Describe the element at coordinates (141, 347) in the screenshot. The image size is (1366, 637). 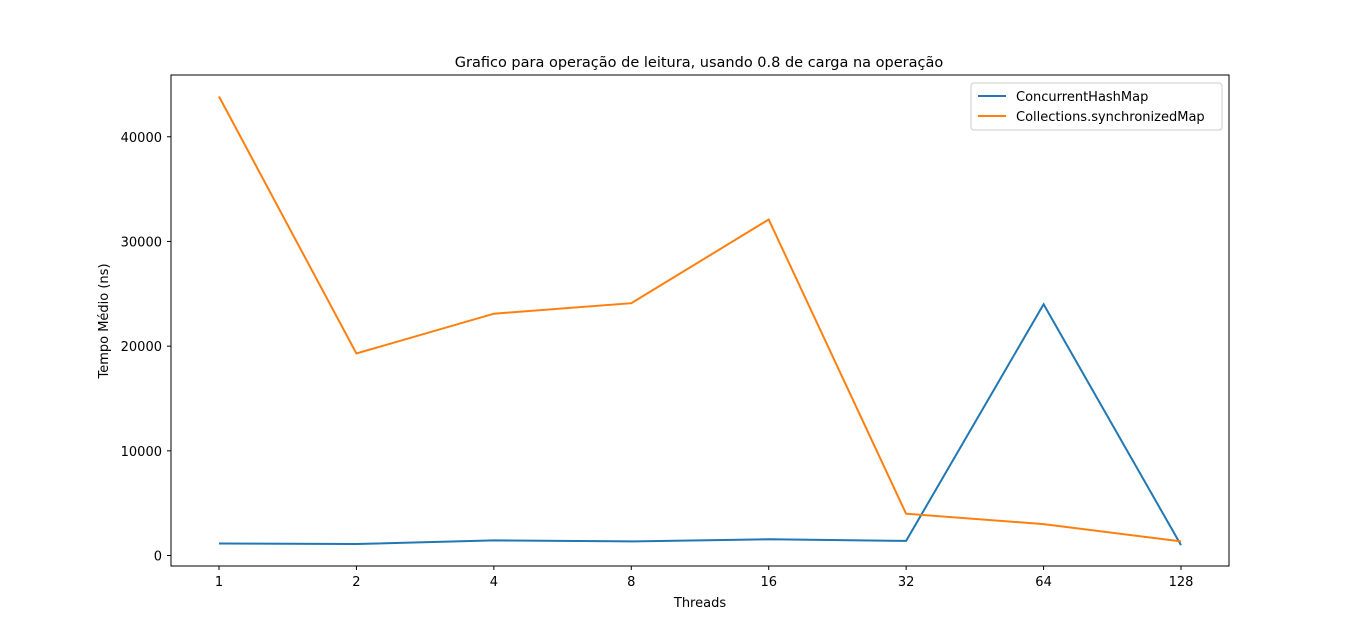
I see `y-tick-label: 20000` at that location.